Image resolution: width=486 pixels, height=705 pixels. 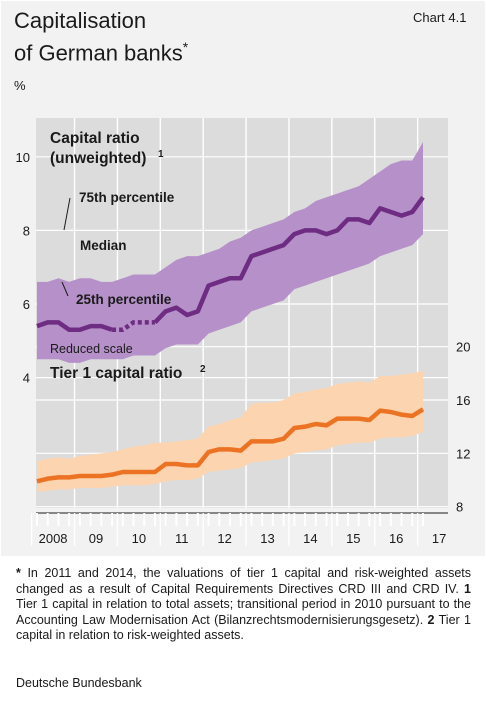 I want to click on panel2-title-note: 2, so click(x=203, y=369).